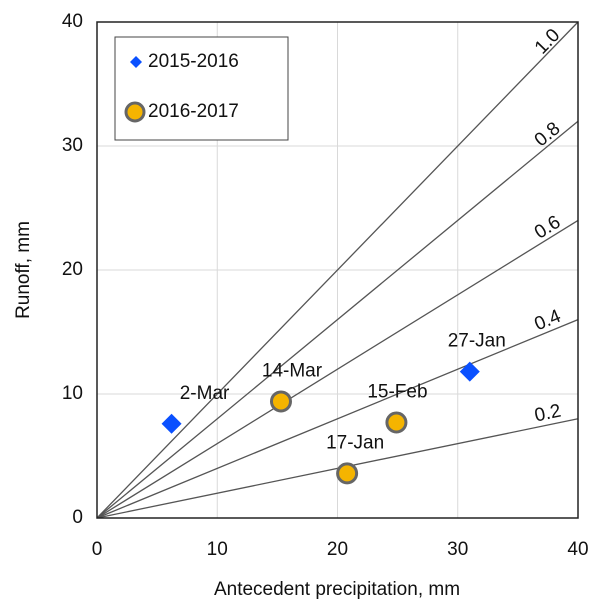 The image size is (596, 609). What do you see at coordinates (72, 269) in the screenshot?
I see `y-tick-label: 20` at bounding box center [72, 269].